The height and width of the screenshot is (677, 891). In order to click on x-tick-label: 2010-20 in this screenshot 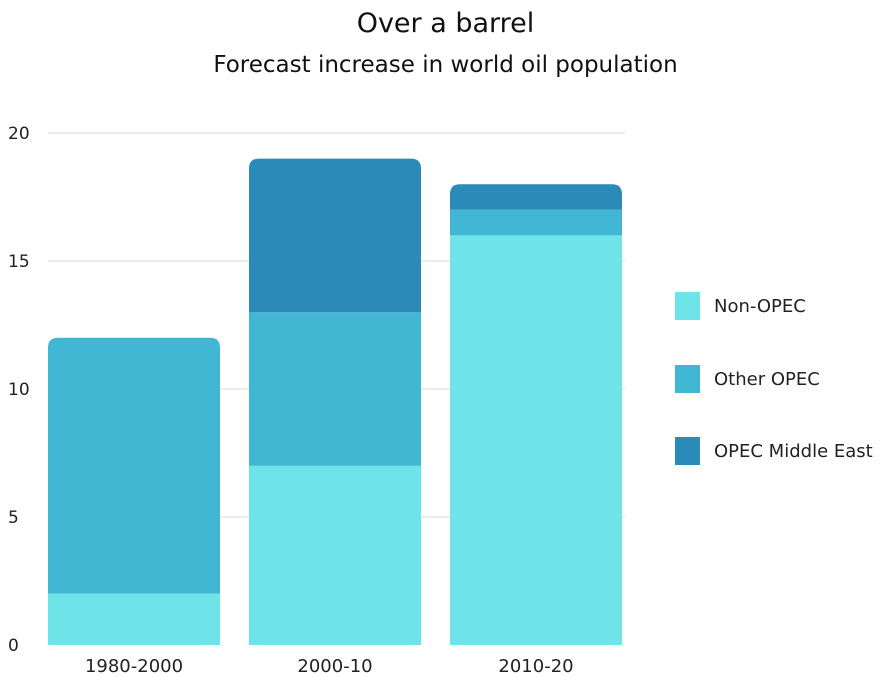, I will do `click(535, 666)`.